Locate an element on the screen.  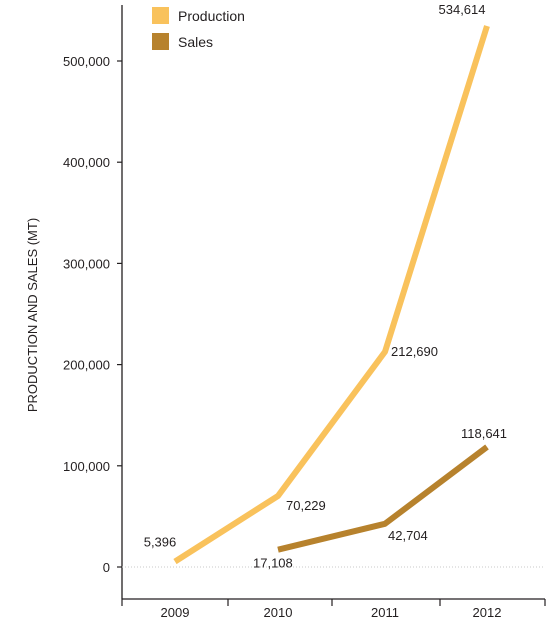
data-label-sales: 118,641 is located at coordinates (484, 433).